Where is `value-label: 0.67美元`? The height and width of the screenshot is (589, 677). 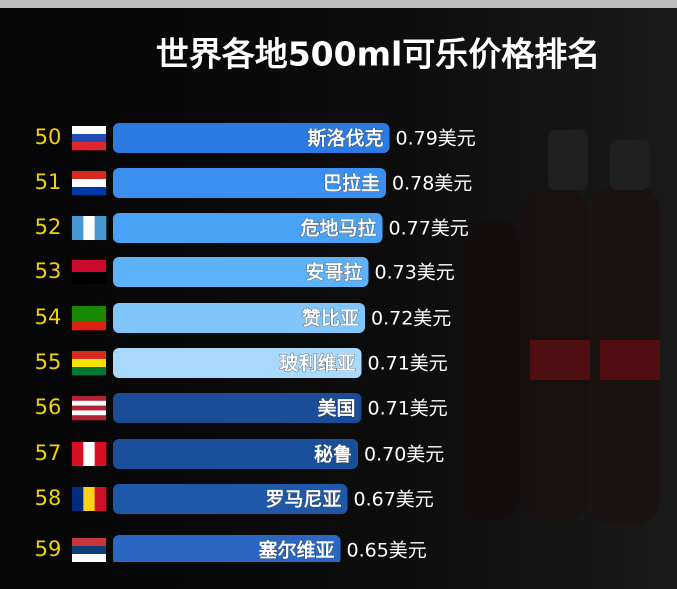 value-label: 0.67美元 is located at coordinates (394, 500).